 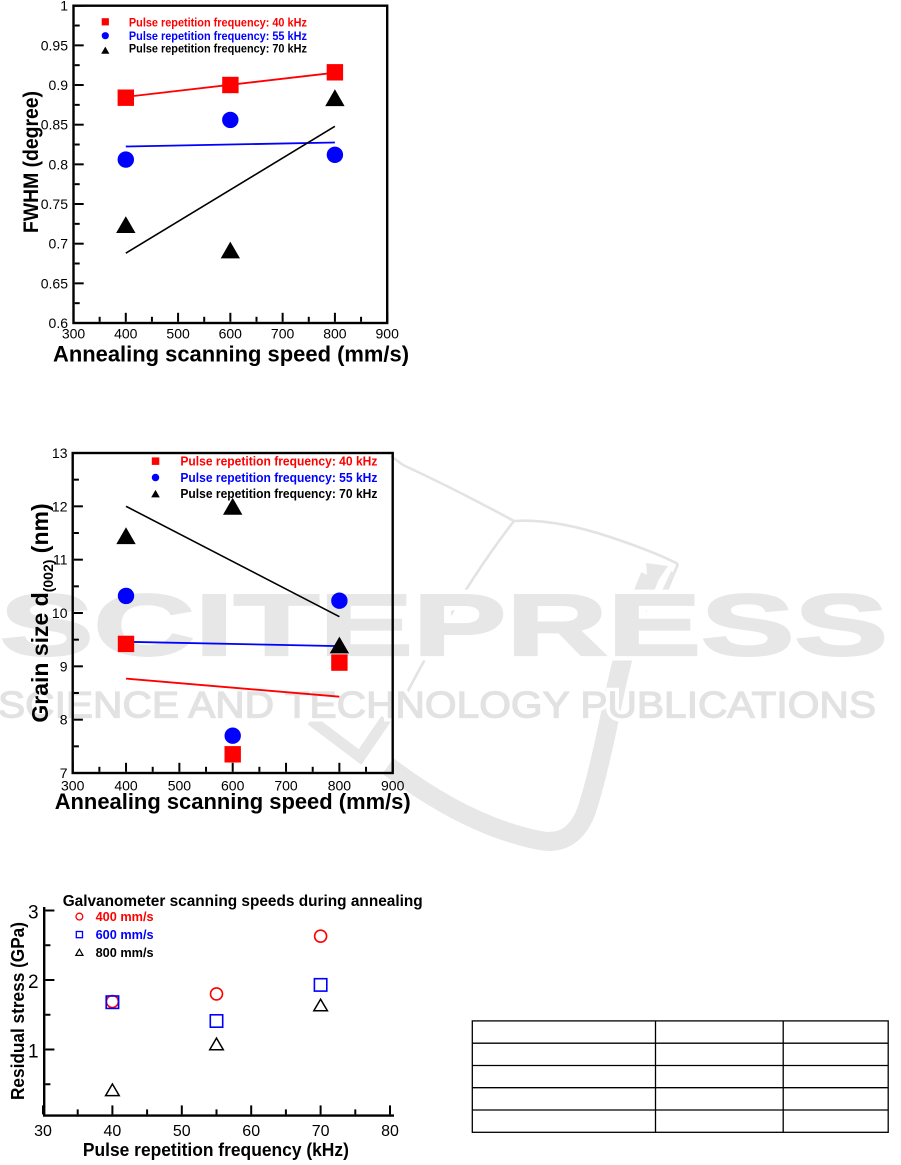 What do you see at coordinates (60, 453) in the screenshot?
I see `svg-text: 13` at bounding box center [60, 453].